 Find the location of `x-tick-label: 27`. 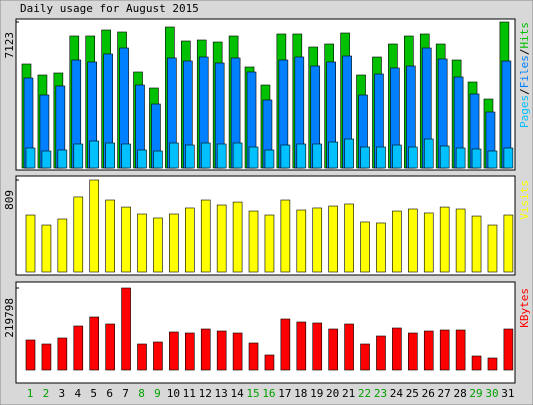

x-tick-label: 27 is located at coordinates (444, 393).